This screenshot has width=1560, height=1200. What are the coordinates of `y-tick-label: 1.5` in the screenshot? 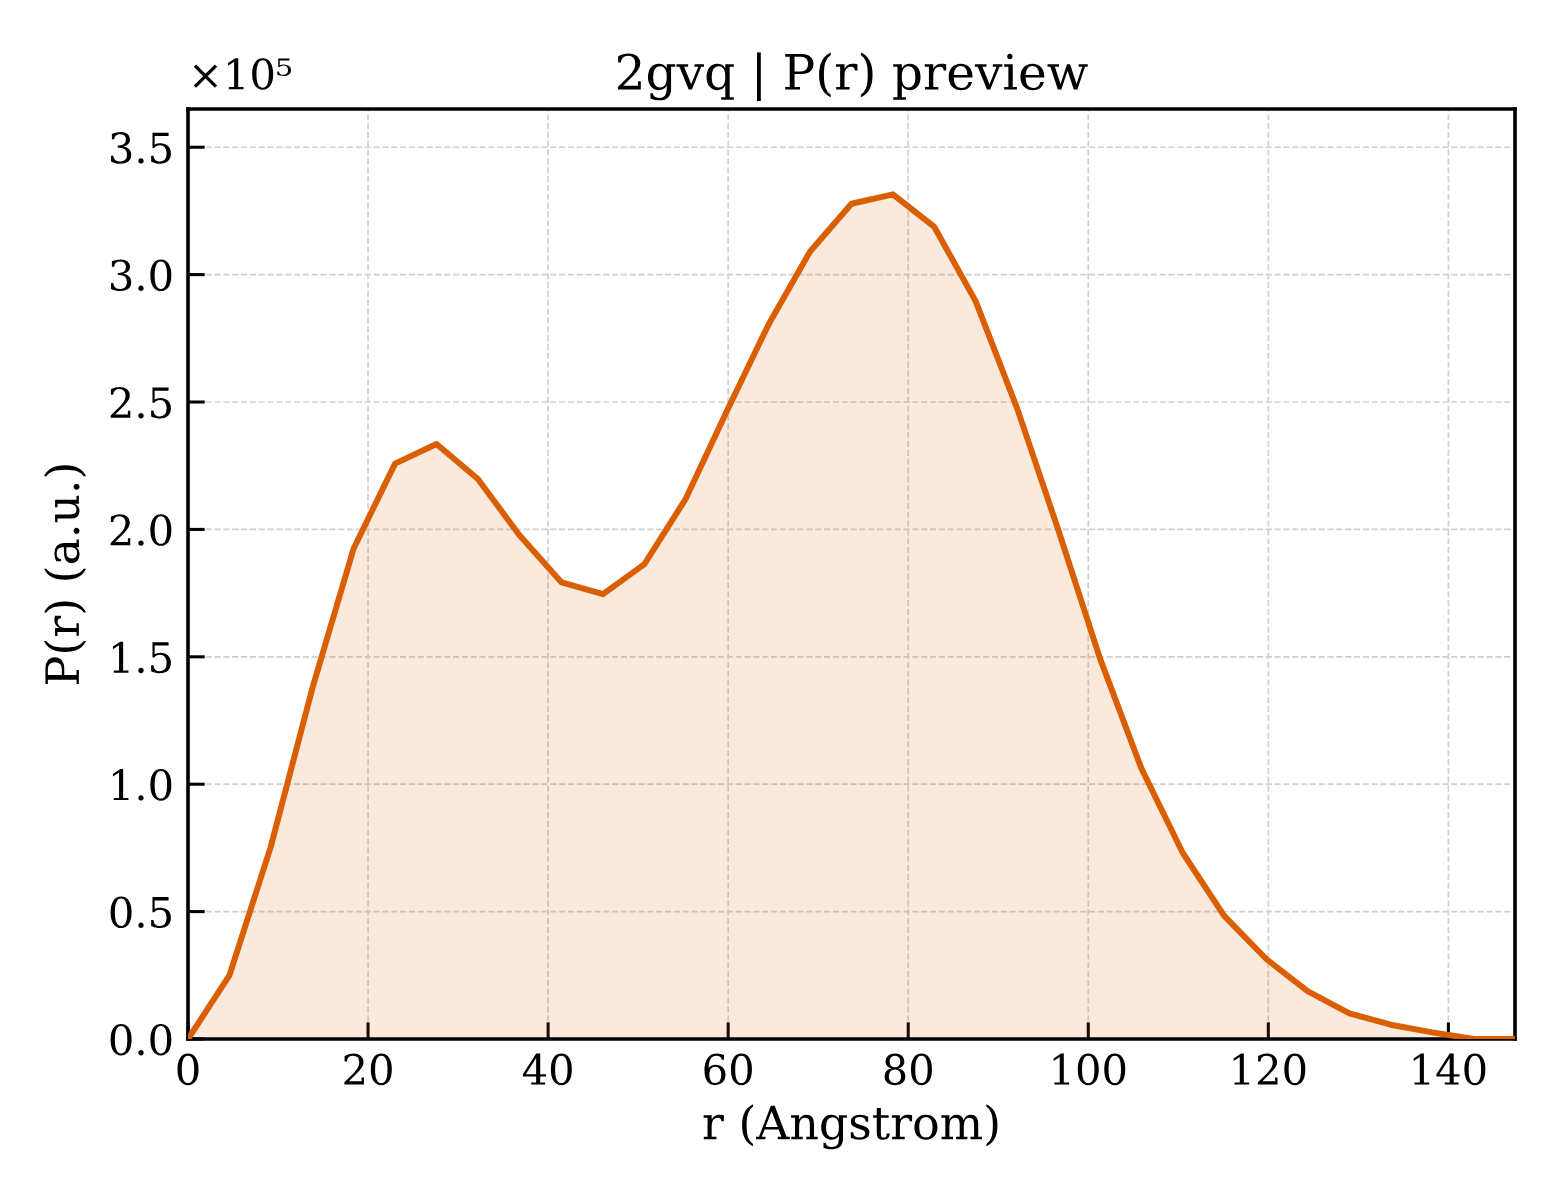 It's located at (141, 657).